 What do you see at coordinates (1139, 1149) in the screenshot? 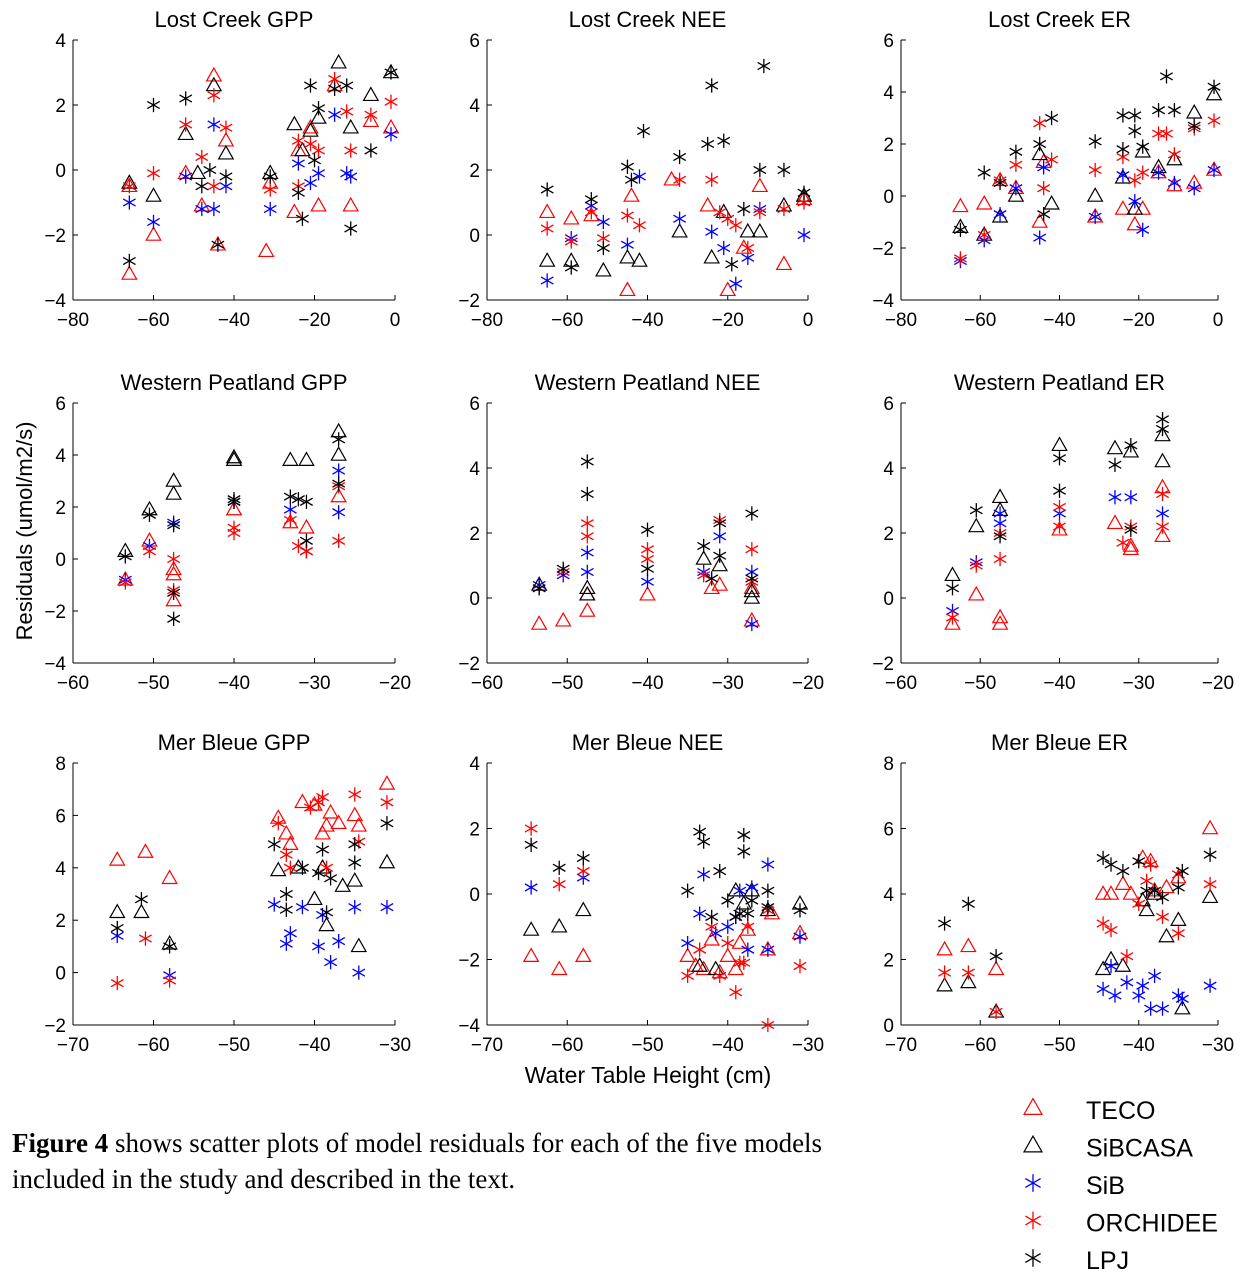
I see `legend-label: SiBCASA` at bounding box center [1139, 1149].